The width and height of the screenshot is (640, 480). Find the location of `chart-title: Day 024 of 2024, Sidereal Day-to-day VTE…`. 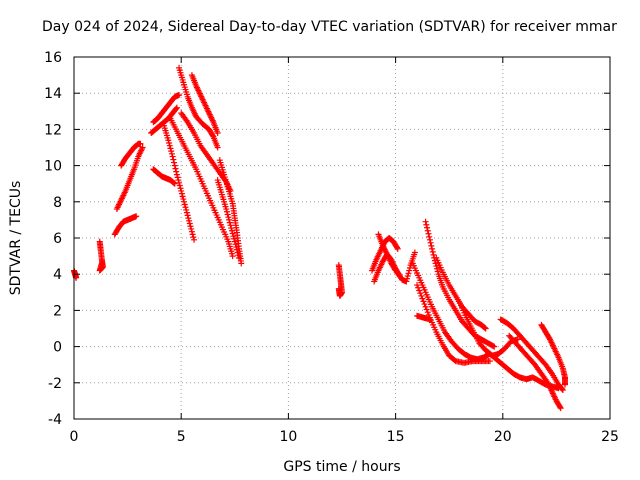

chart-title: Day 024 of 2024, Sidereal Day-to-day VTE… is located at coordinates (329, 27).